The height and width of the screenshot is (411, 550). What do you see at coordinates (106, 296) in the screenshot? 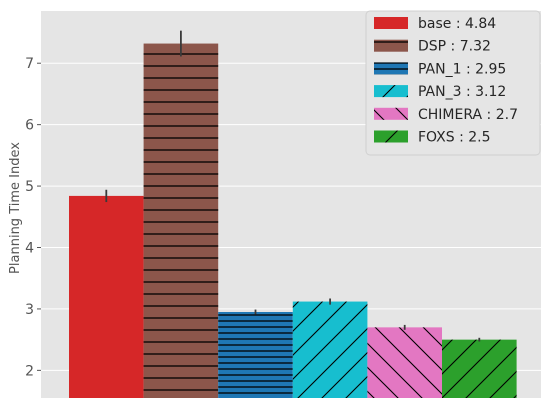
I see `bar-base` at bounding box center [106, 296].